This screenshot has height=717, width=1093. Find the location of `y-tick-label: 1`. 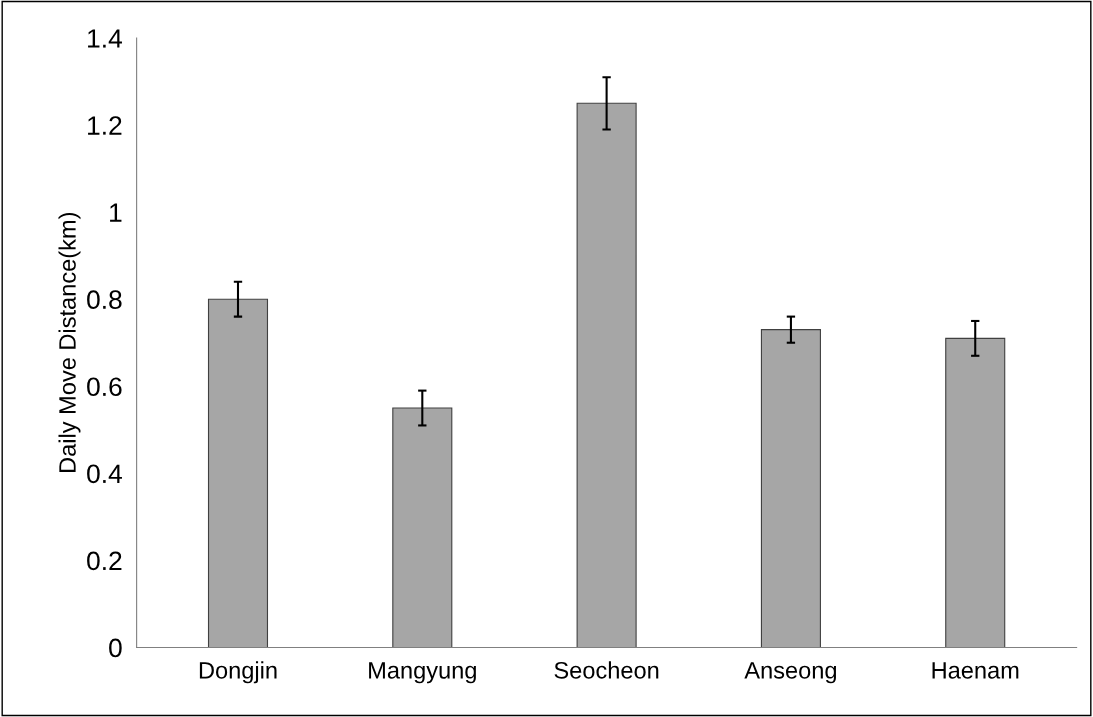

y-tick-label: 1 is located at coordinates (116, 212).